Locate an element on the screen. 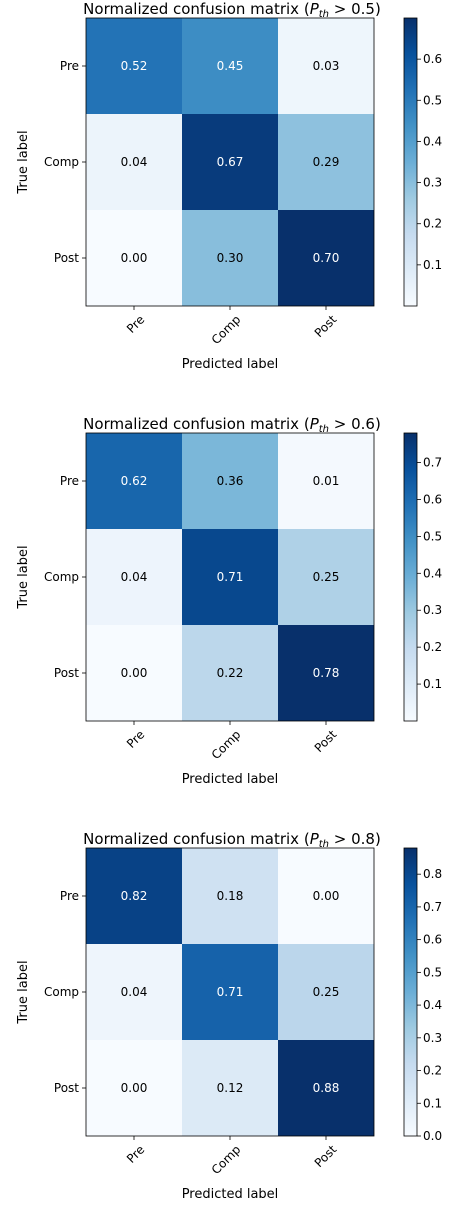 The image size is (459, 1217). cell-value-label: 0.25 is located at coordinates (326, 577).